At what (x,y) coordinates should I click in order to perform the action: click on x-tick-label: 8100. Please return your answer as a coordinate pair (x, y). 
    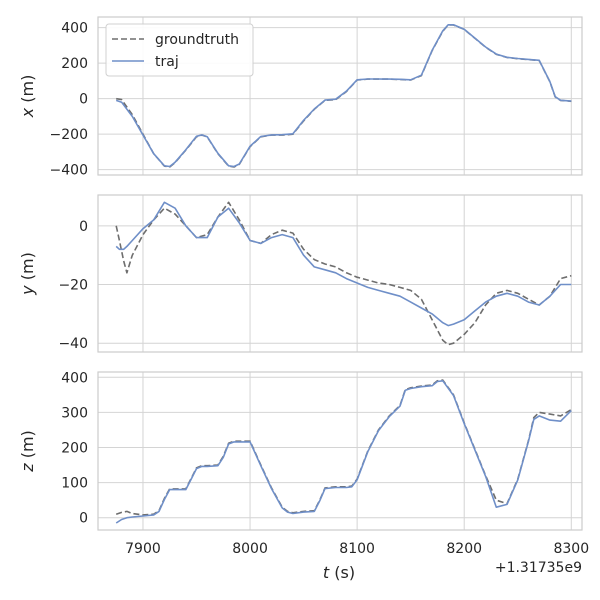
    Looking at the image, I should click on (357, 549).